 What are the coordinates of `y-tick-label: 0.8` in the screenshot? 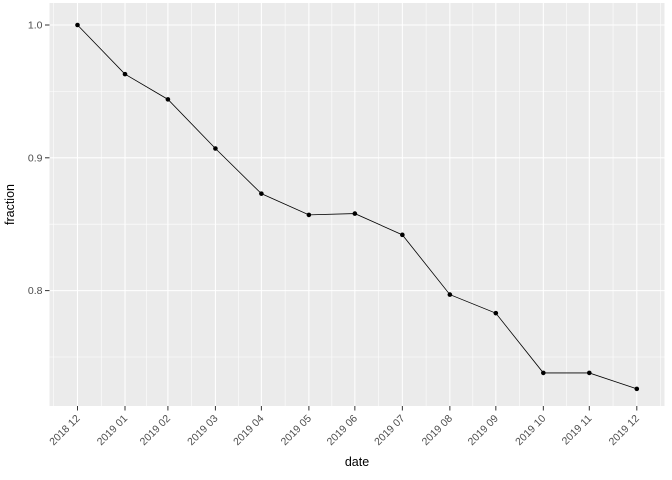 It's located at (35, 291).